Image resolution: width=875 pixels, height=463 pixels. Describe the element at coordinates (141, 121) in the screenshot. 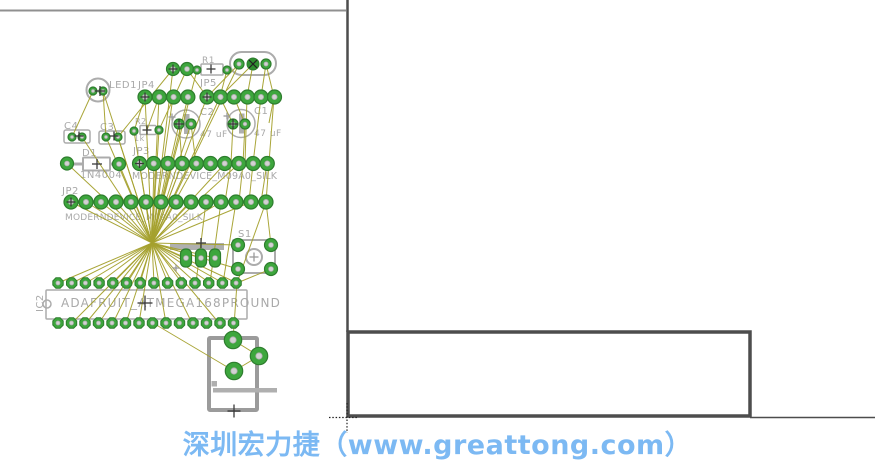

I see `silk-label: R2` at that location.